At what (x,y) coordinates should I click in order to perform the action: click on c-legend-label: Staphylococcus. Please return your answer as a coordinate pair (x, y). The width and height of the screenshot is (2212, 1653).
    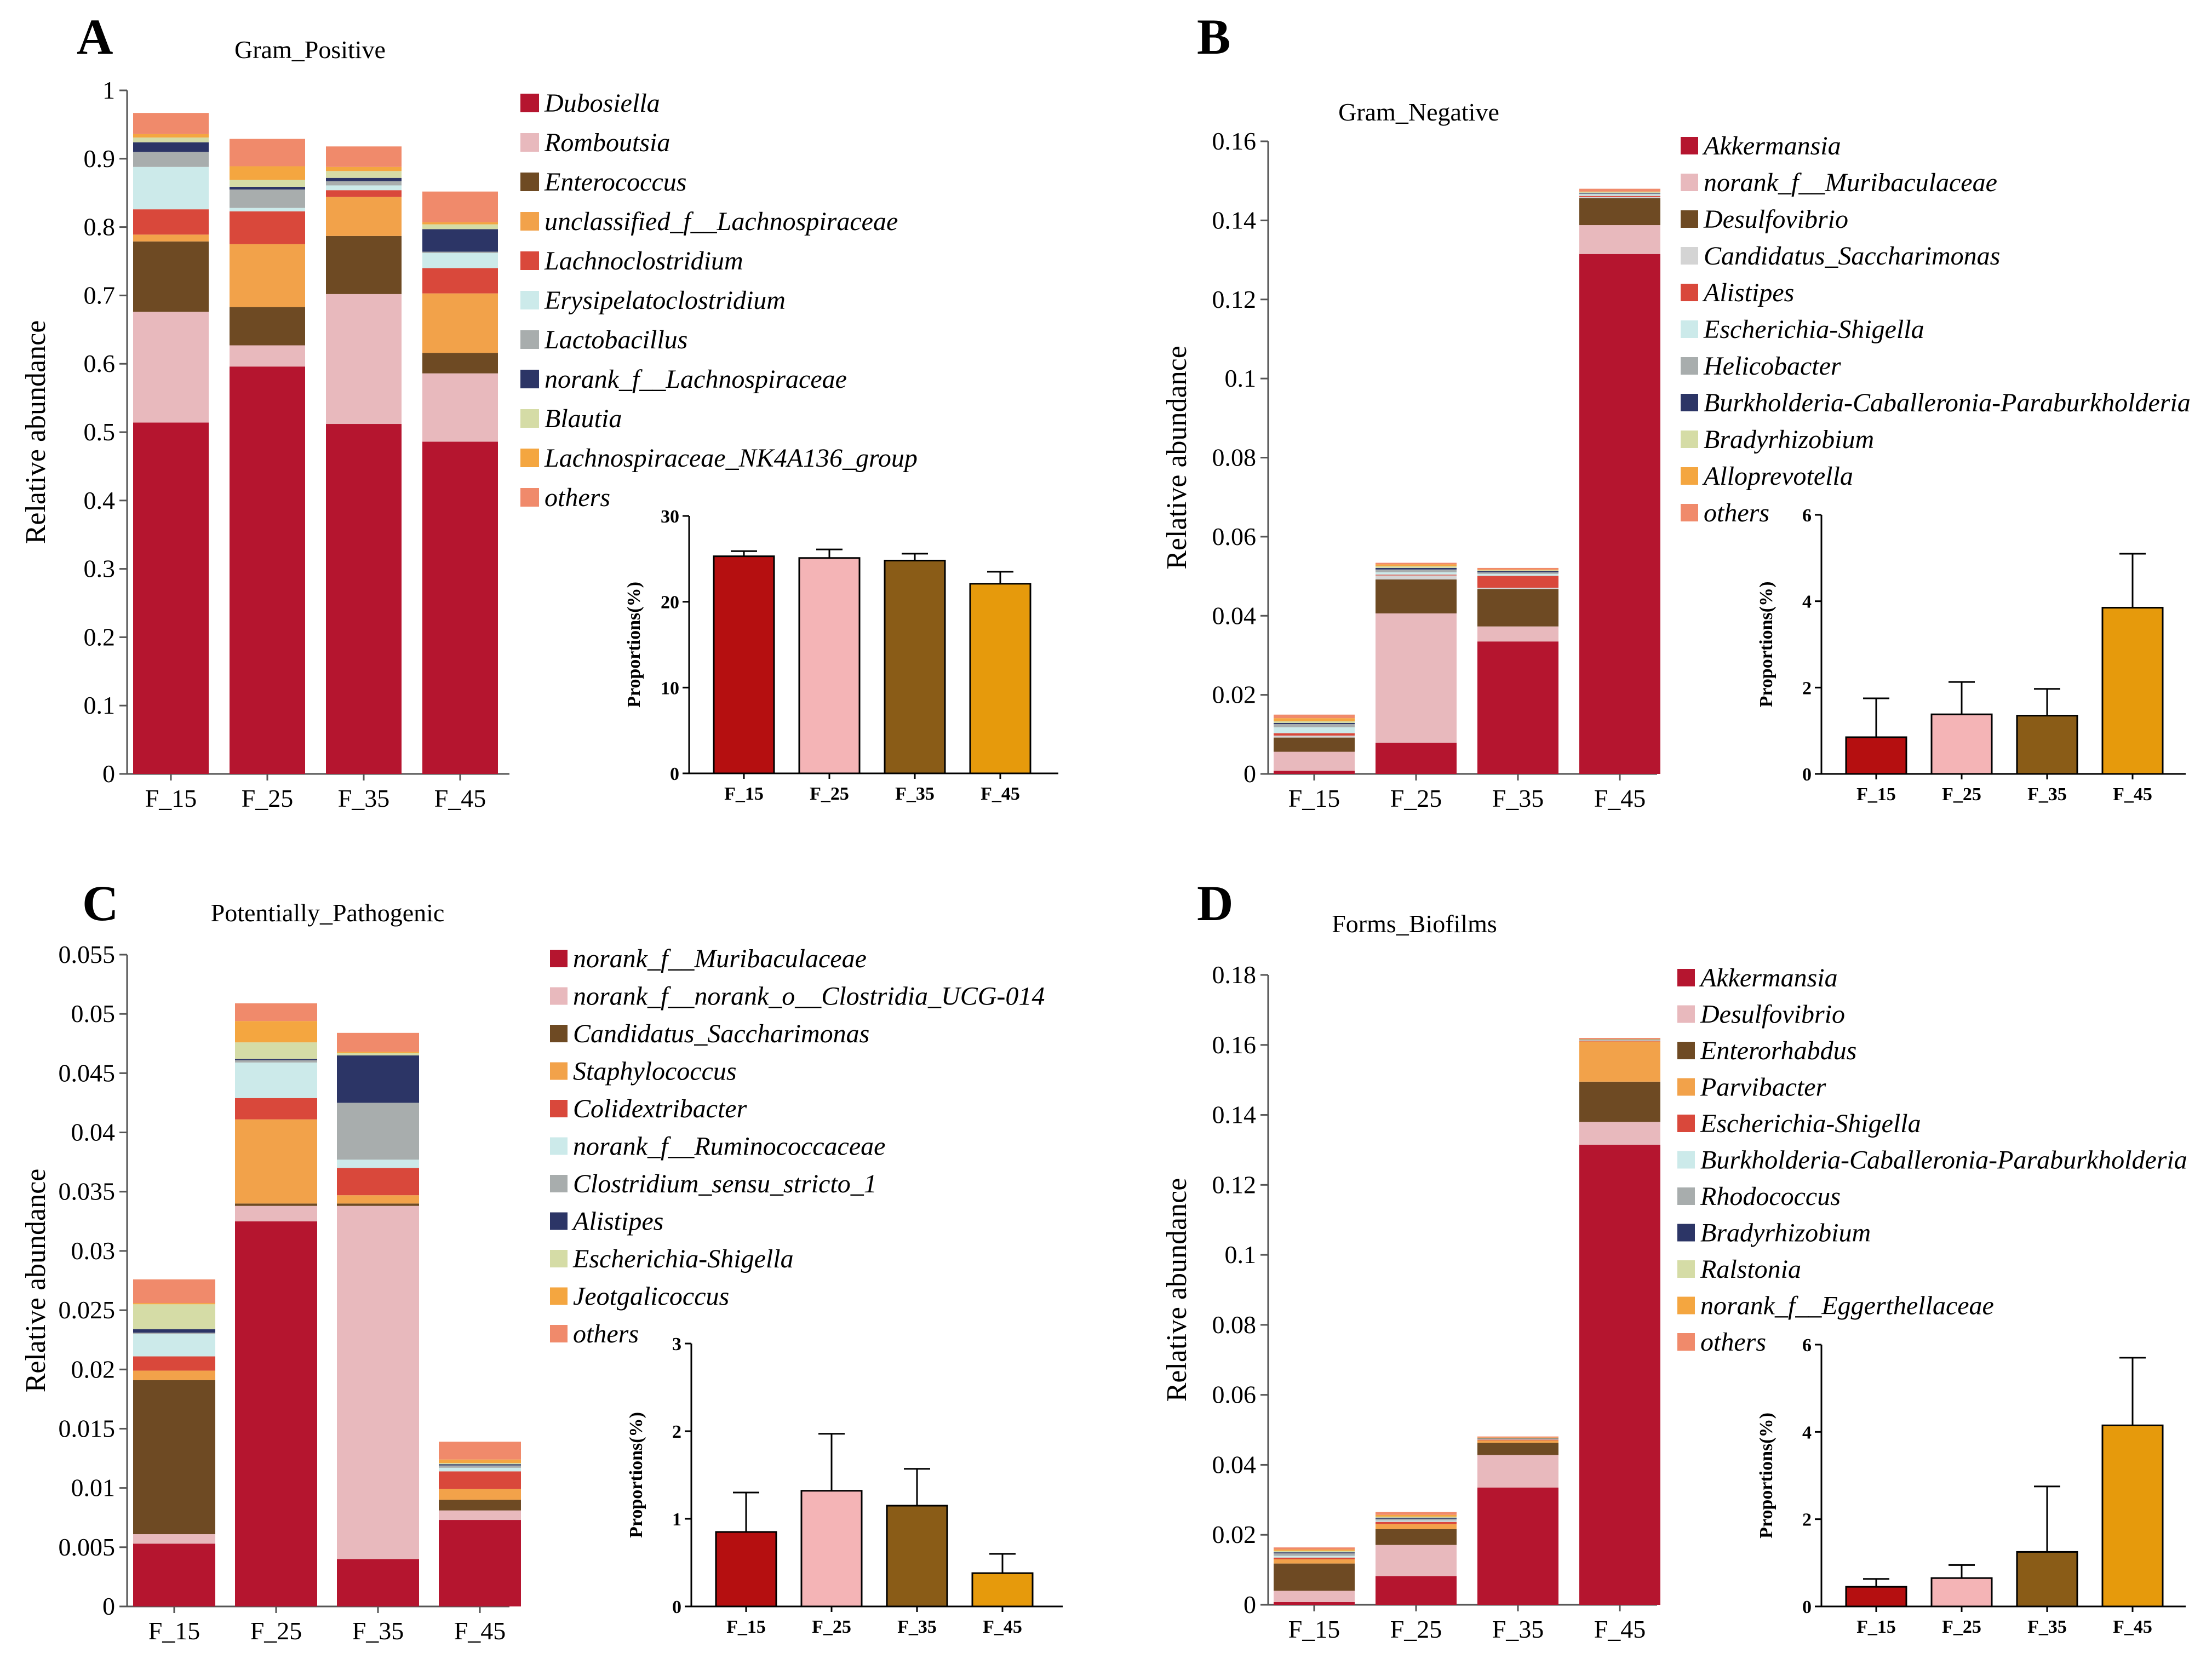
    Looking at the image, I should click on (655, 1071).